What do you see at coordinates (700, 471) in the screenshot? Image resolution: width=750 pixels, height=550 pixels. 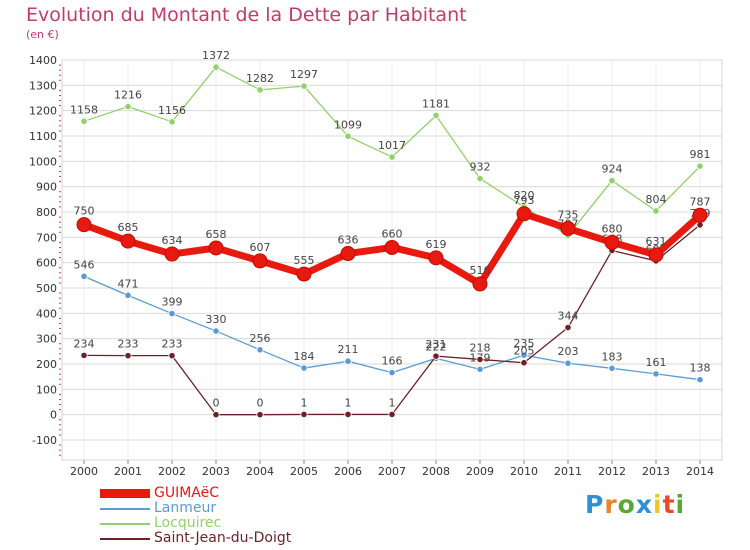 I see `x-tick-label: 2014` at bounding box center [700, 471].